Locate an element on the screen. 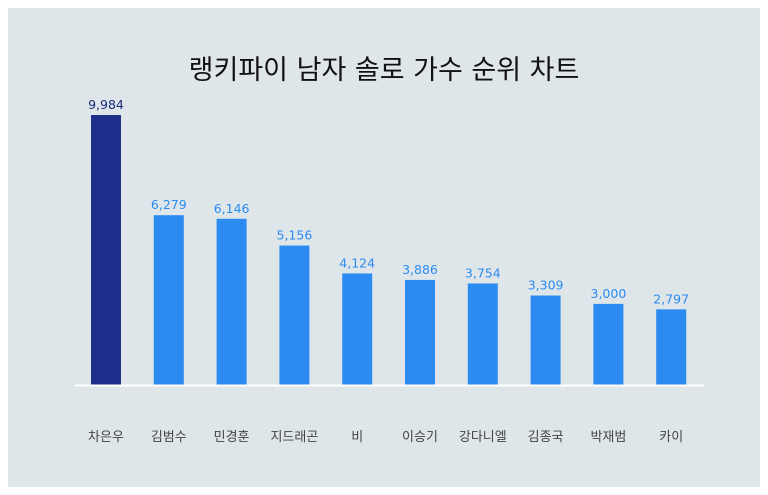 The image size is (768, 495). data-label: 6,146 is located at coordinates (232, 208).